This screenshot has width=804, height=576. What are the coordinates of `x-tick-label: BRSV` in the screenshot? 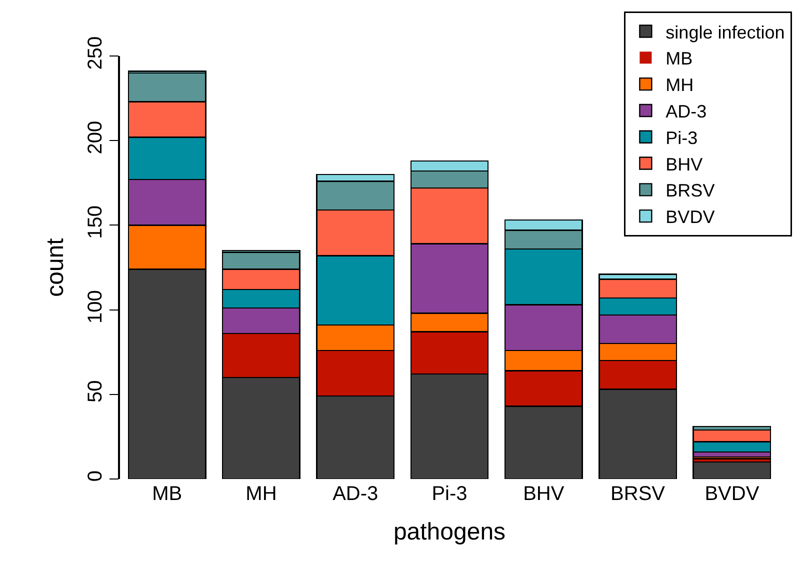 It's located at (638, 494).